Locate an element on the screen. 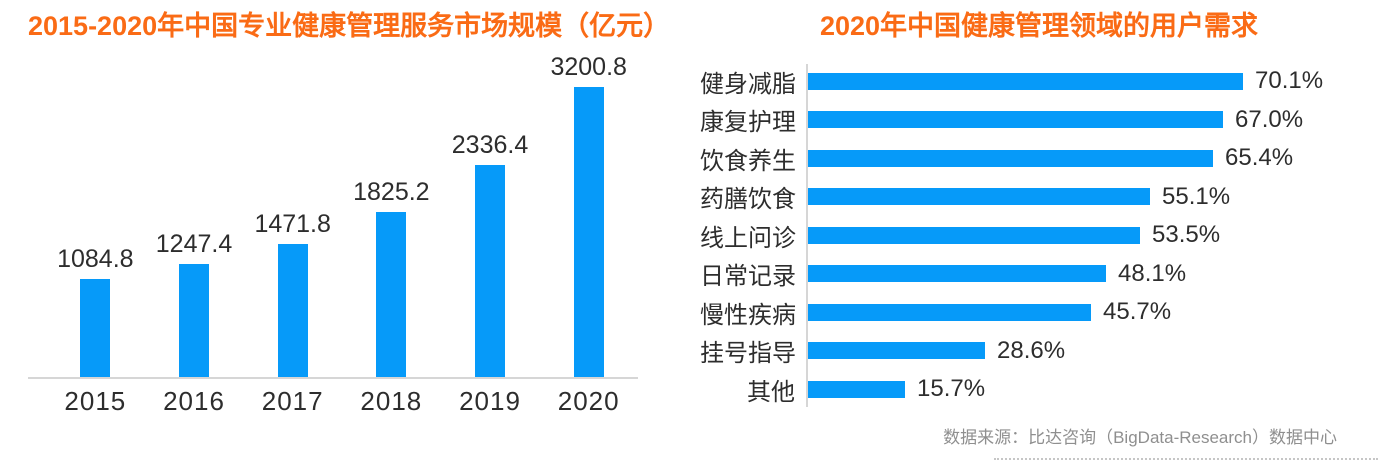 Image resolution: width=1378 pixels, height=464 pixels. hbar-row: 其他 15.7% is located at coordinates (1039, 389).